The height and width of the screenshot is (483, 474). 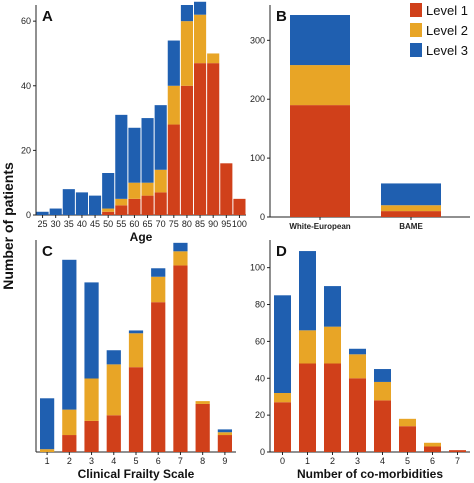 What do you see at coordinates (224, 461) in the screenshot?
I see `x-tick-label: 9` at bounding box center [224, 461].